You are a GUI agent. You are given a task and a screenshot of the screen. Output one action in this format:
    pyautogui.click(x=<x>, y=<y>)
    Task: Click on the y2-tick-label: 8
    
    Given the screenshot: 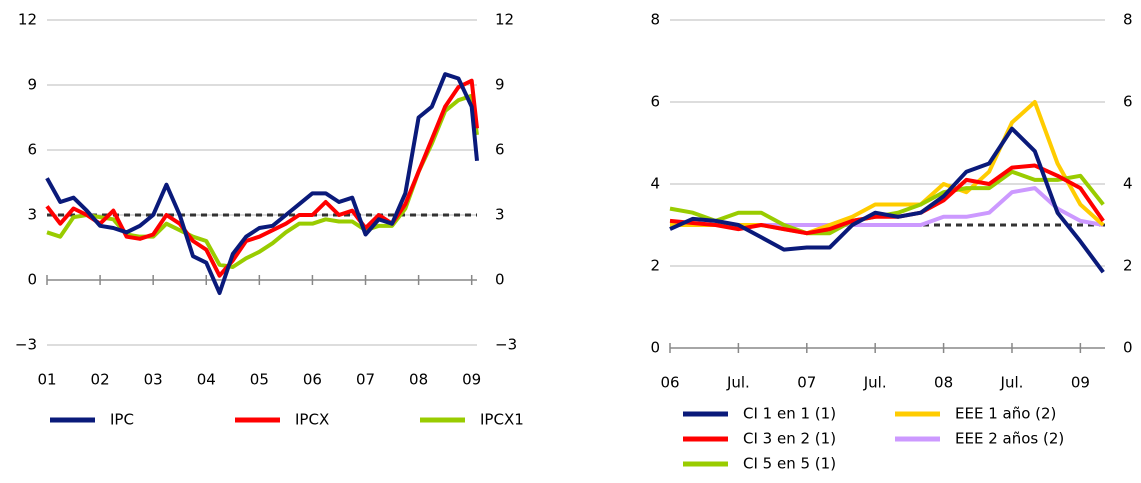 What is the action you would take?
    pyautogui.click(x=1128, y=20)
    